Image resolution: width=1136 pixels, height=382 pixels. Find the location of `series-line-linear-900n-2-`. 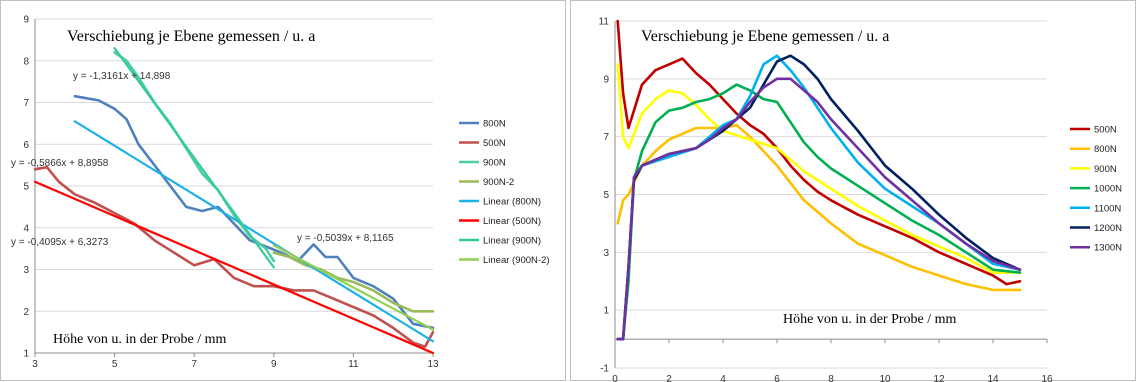

series-line-linear-900n-2- is located at coordinates (353, 287).